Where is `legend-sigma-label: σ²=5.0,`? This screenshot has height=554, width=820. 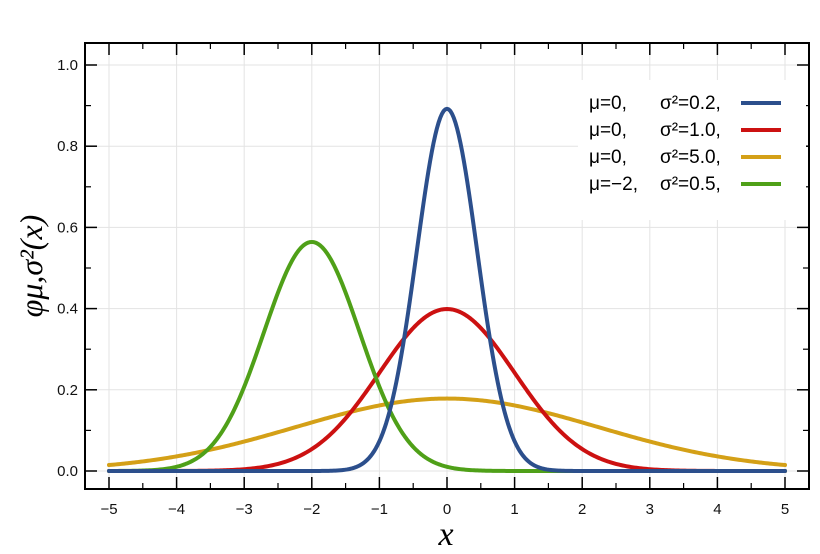
legend-sigma-label: σ²=5.0, is located at coordinates (690, 157).